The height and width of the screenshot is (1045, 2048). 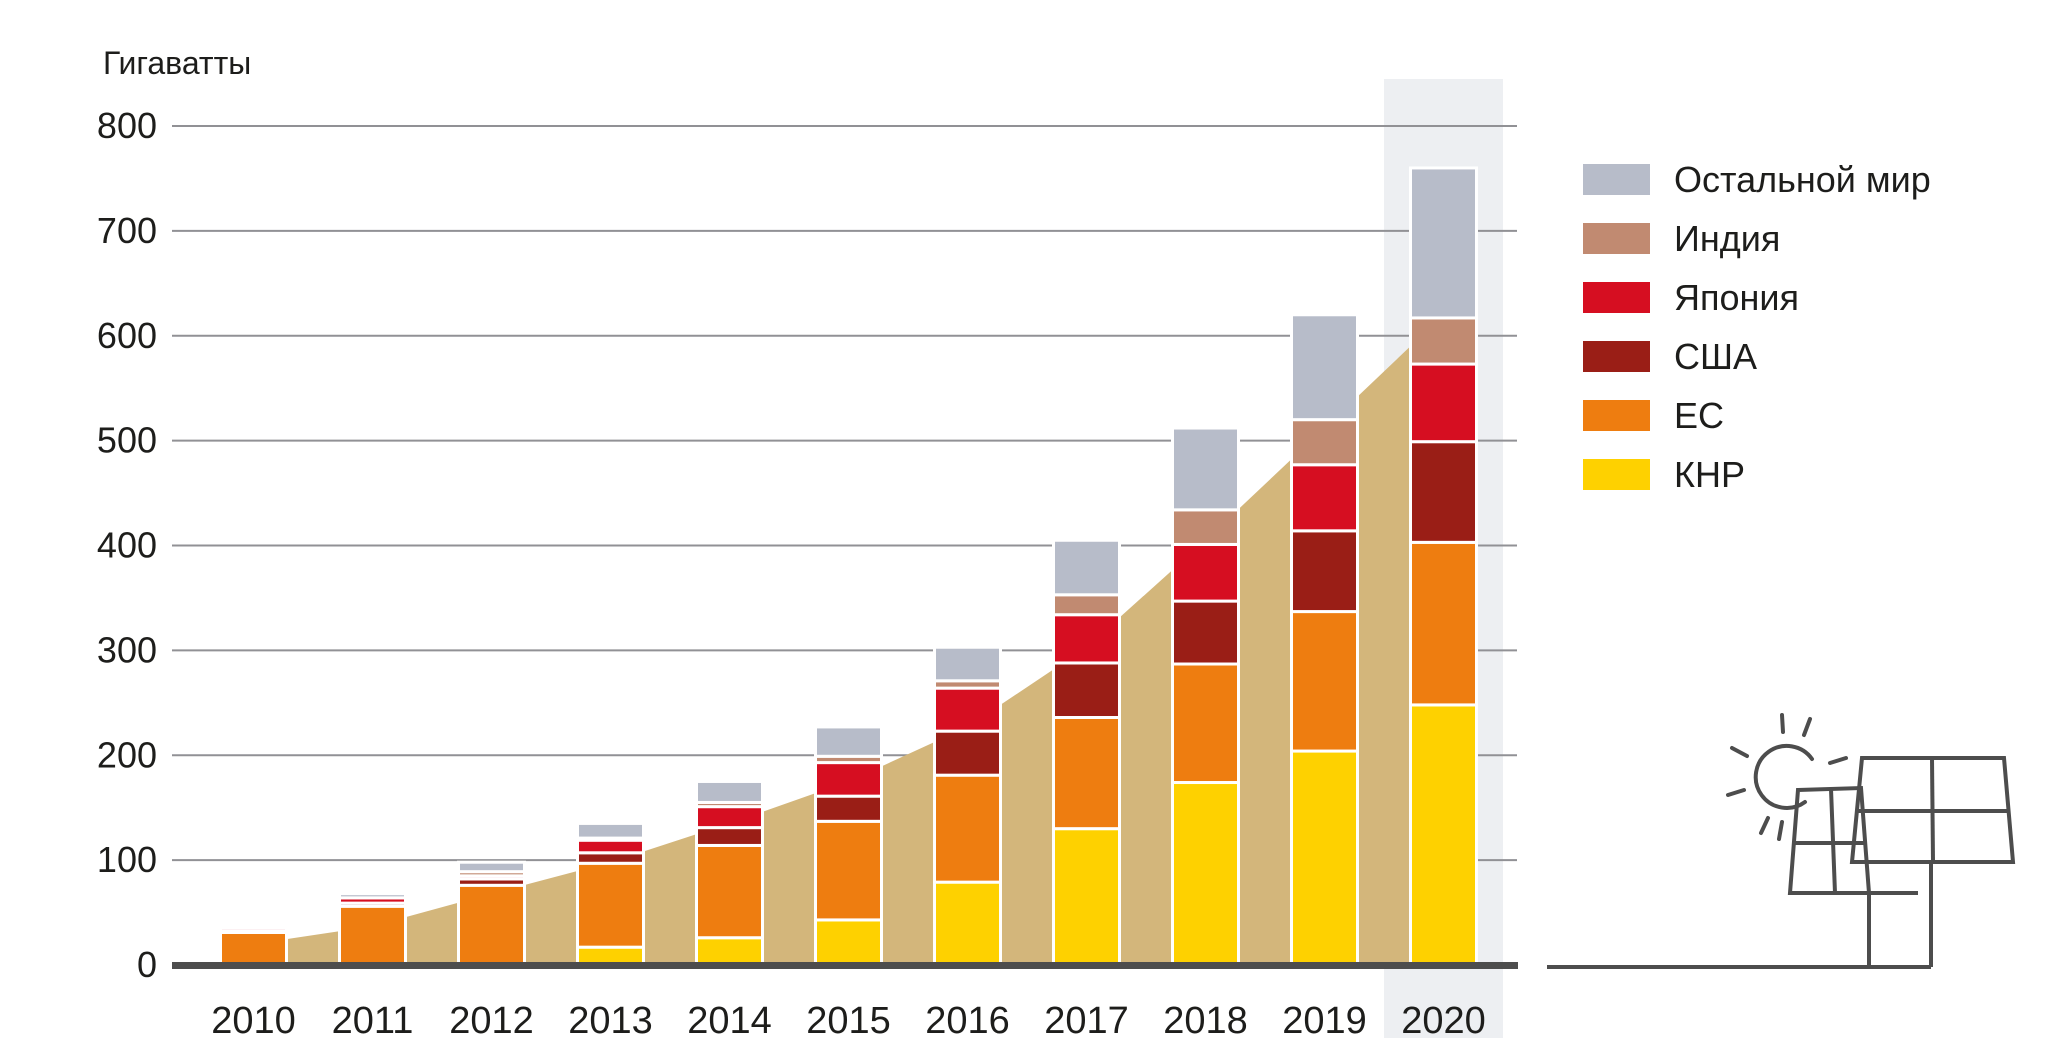 I want to click on bar-segment-2013-США, so click(x=610, y=858).